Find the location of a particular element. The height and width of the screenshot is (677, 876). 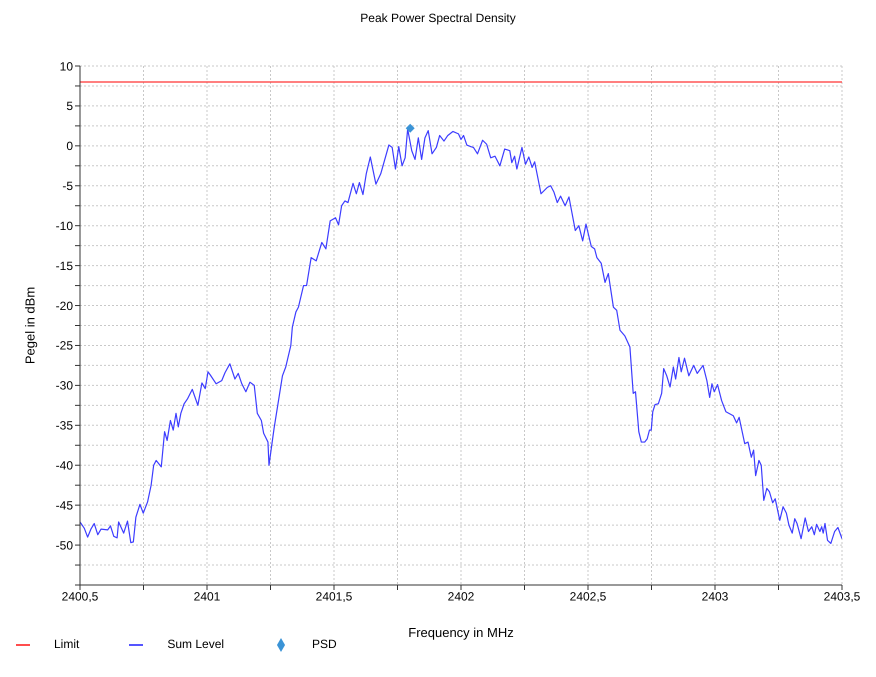

y-tick-label: 0 is located at coordinates (70, 146).